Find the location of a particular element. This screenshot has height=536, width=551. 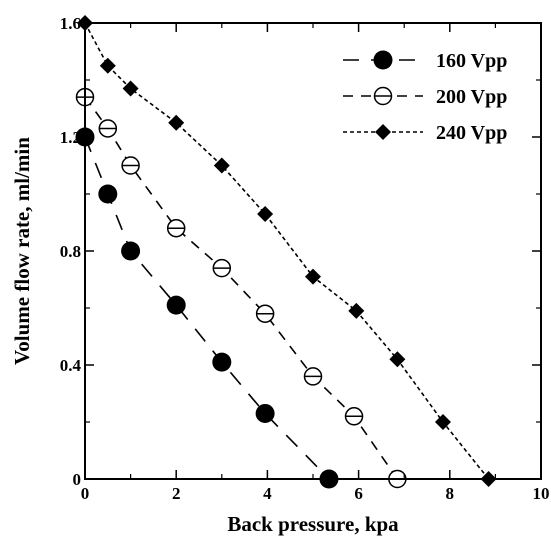

legend-entry-3: 240 Vpp is located at coordinates (425, 133).